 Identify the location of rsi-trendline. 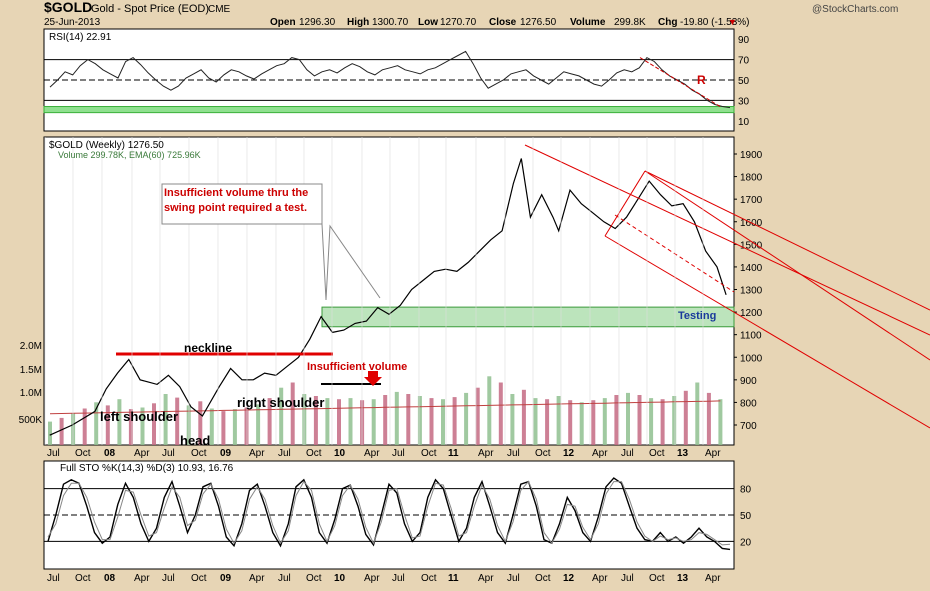
(680, 82).